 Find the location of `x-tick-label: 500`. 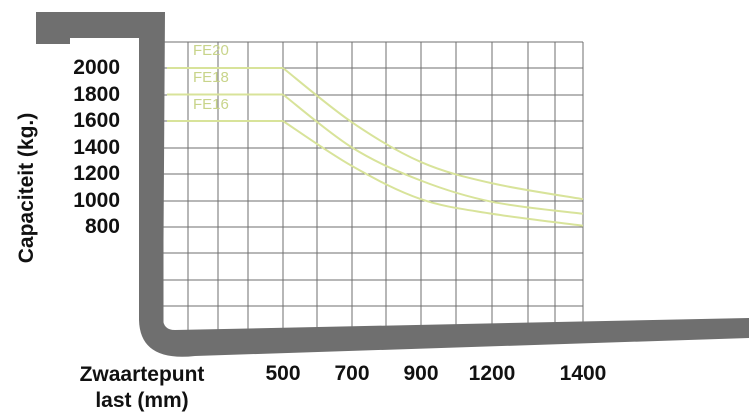

x-tick-label: 500 is located at coordinates (283, 373).